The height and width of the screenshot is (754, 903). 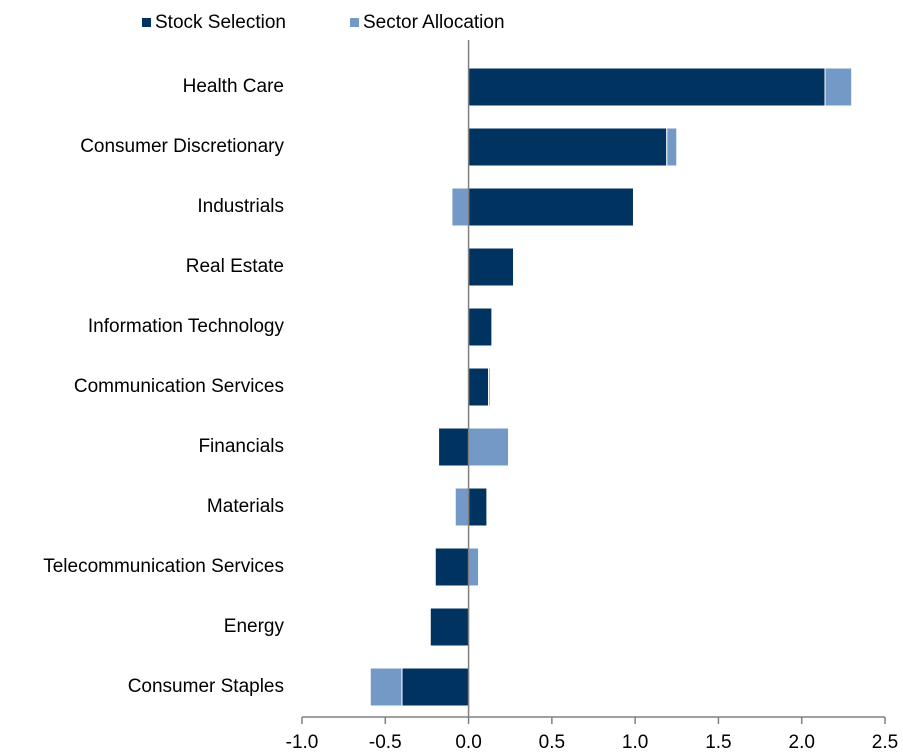 I want to click on y-tick-label: Health Care, so click(x=233, y=86).